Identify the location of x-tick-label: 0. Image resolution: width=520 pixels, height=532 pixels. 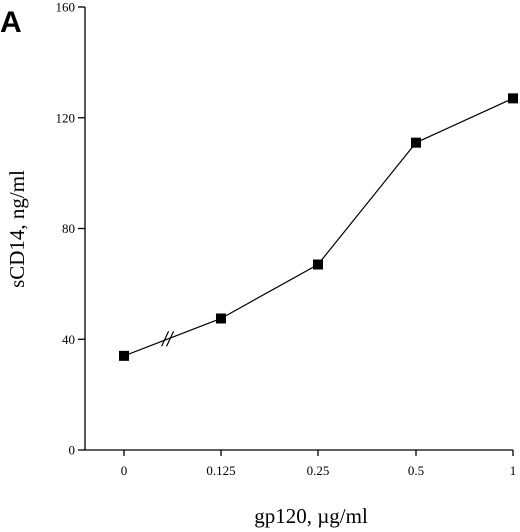
(124, 470).